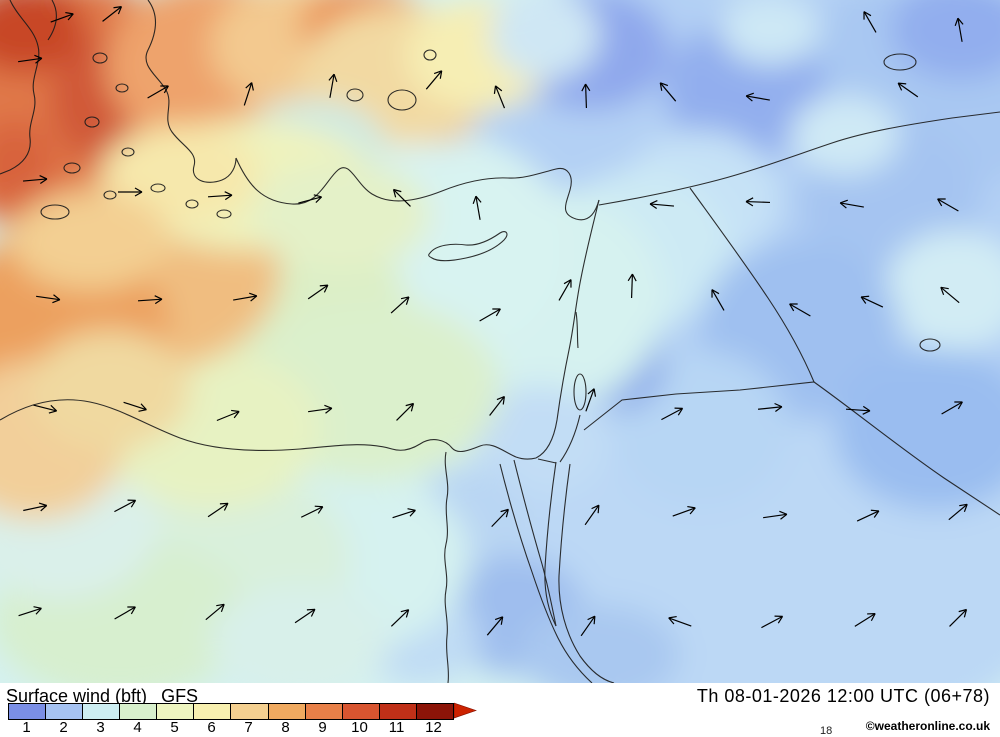  Describe the element at coordinates (570, 438) in the screenshot. I see `arava-valley-border` at that location.